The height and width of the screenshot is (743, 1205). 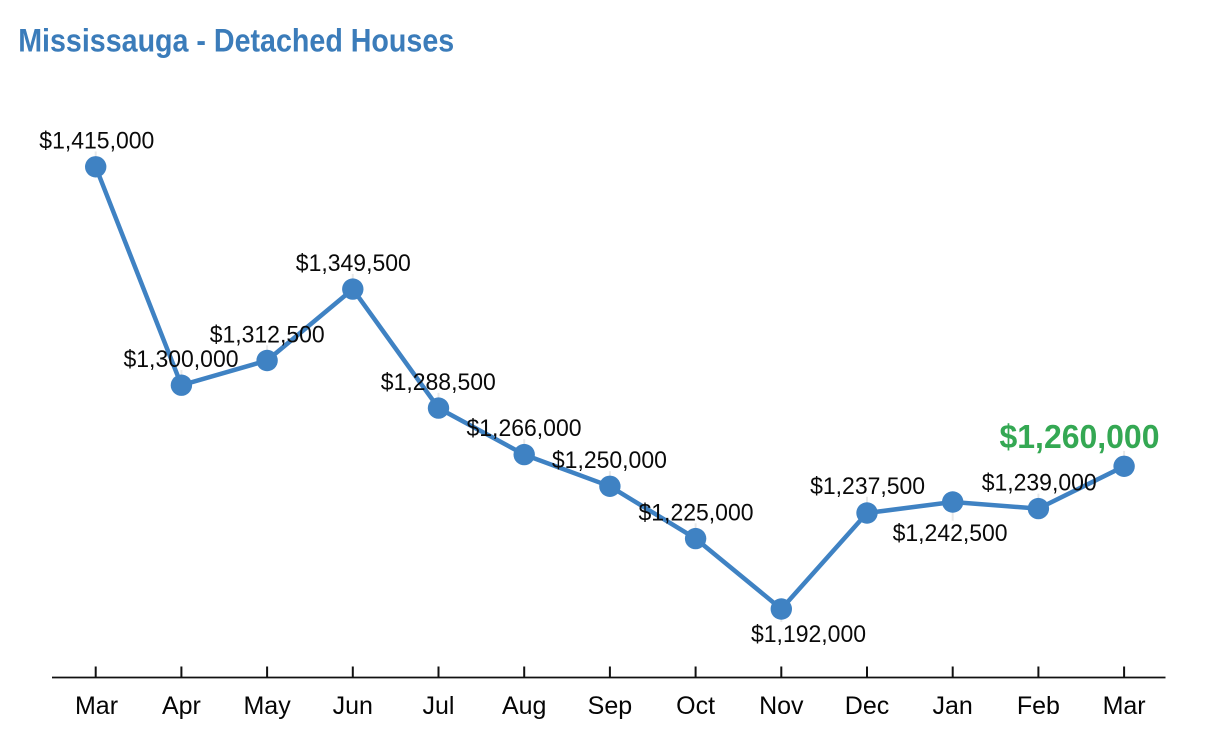 I want to click on svg-text: May, so click(x=267, y=706).